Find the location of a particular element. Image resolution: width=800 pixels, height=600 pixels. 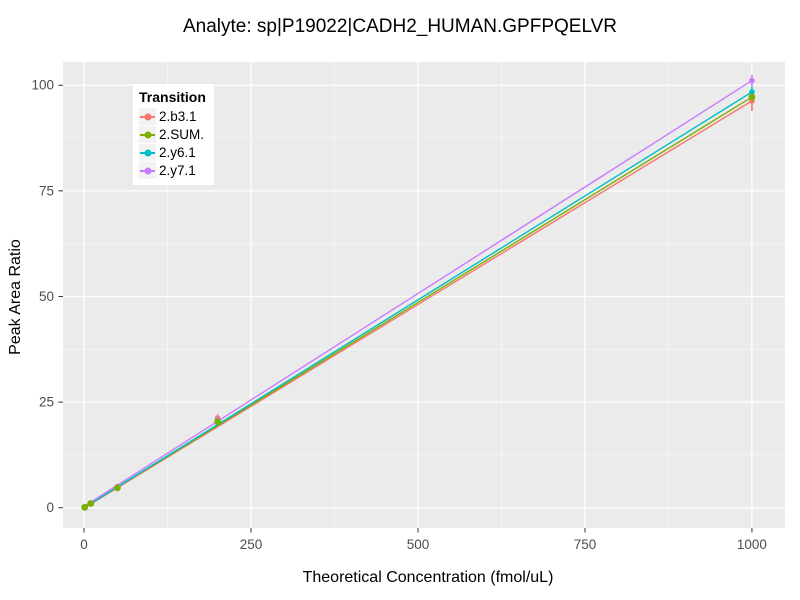

legend-item: 2.b3.1 is located at coordinates (172, 116).